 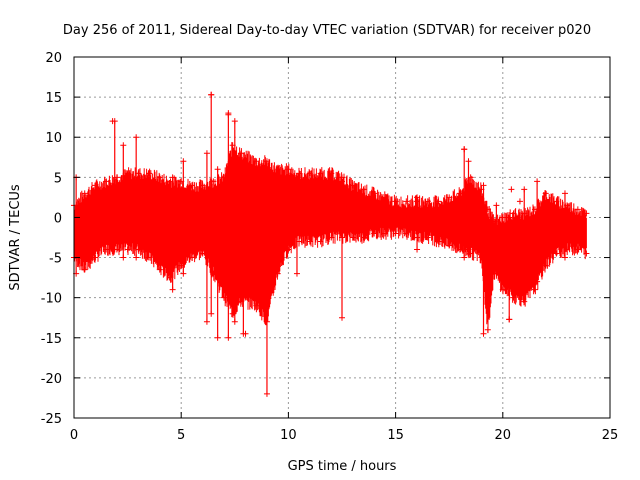 I want to click on x-tick-label: 10, so click(x=288, y=435).